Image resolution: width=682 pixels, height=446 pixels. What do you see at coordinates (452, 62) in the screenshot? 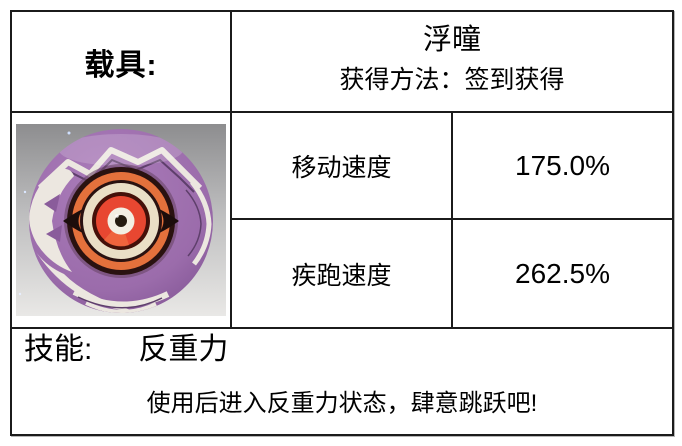
I see `vehicle-header-cell: 浮曈 获得方法：签到获得` at bounding box center [452, 62].